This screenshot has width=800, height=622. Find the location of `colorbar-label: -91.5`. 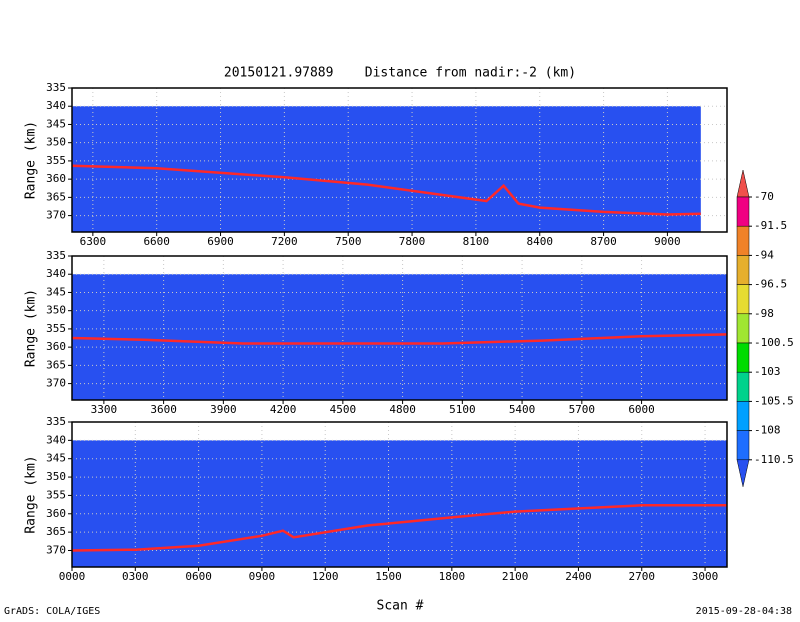

colorbar-label: -91.5 is located at coordinates (770, 225).